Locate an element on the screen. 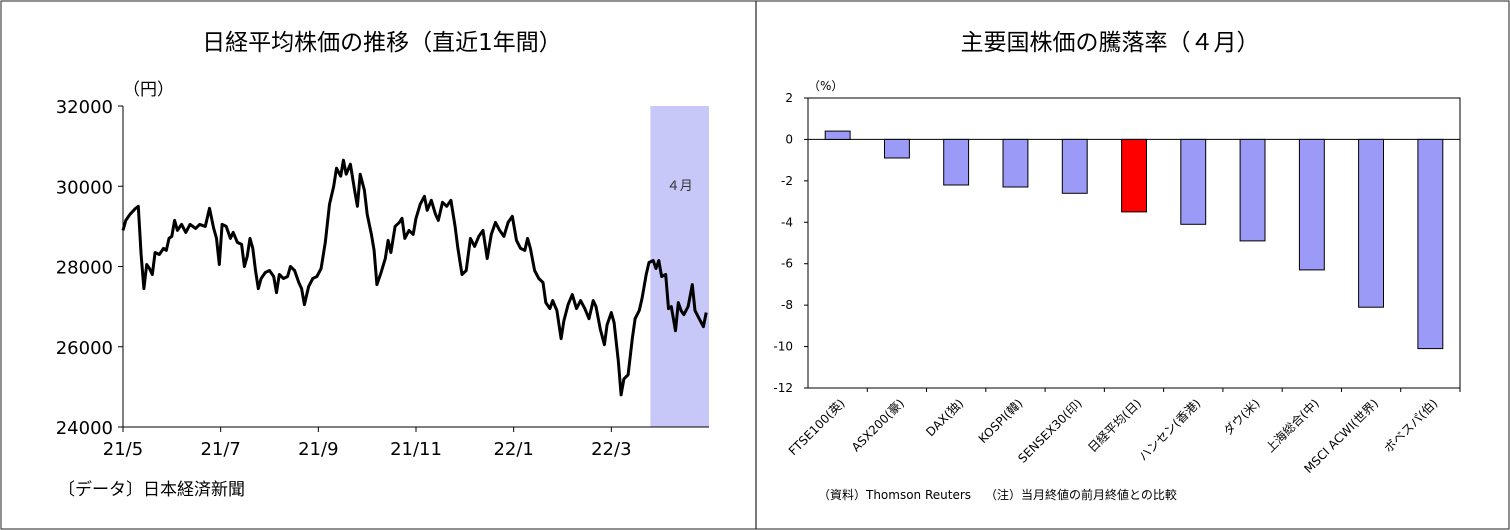  left-y-tick-label: 28000 is located at coordinates (84, 268).